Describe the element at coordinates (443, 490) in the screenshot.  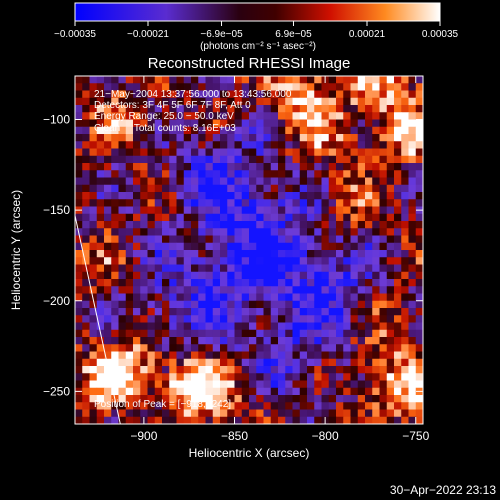
I see `footer-timestamp: 30−Apr−2022 23:13` at that location.